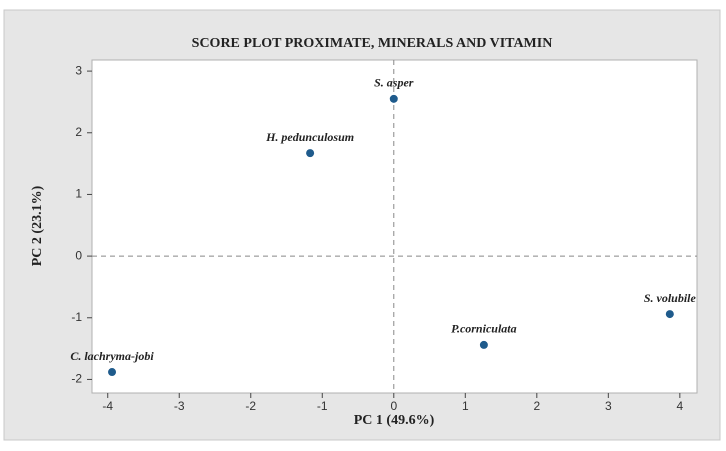  I want to click on x-tick-label: 2, so click(536, 406).